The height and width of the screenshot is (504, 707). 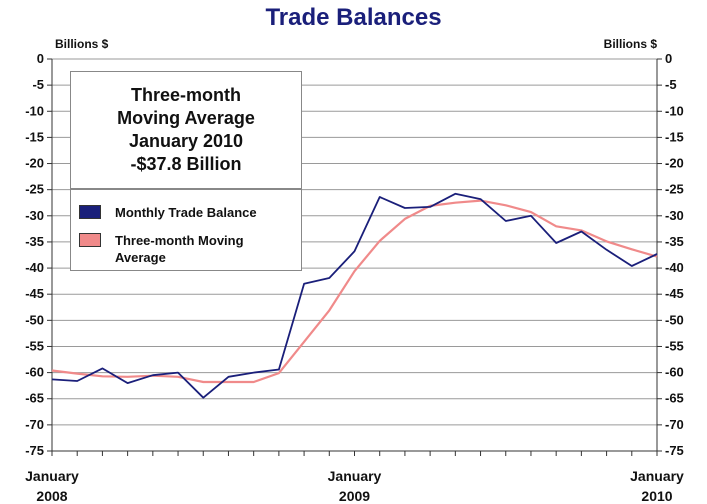 What do you see at coordinates (34, 241) in the screenshot?
I see `y-tick-label-left: -35` at bounding box center [34, 241].